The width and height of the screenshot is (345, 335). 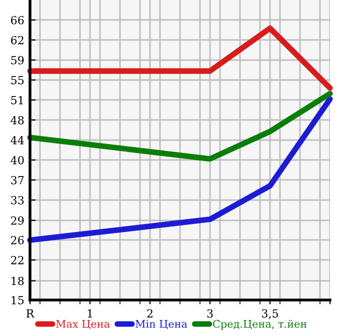 What do you see at coordinates (17, 260) in the screenshot?
I see `y-tick-label: 22` at bounding box center [17, 260].